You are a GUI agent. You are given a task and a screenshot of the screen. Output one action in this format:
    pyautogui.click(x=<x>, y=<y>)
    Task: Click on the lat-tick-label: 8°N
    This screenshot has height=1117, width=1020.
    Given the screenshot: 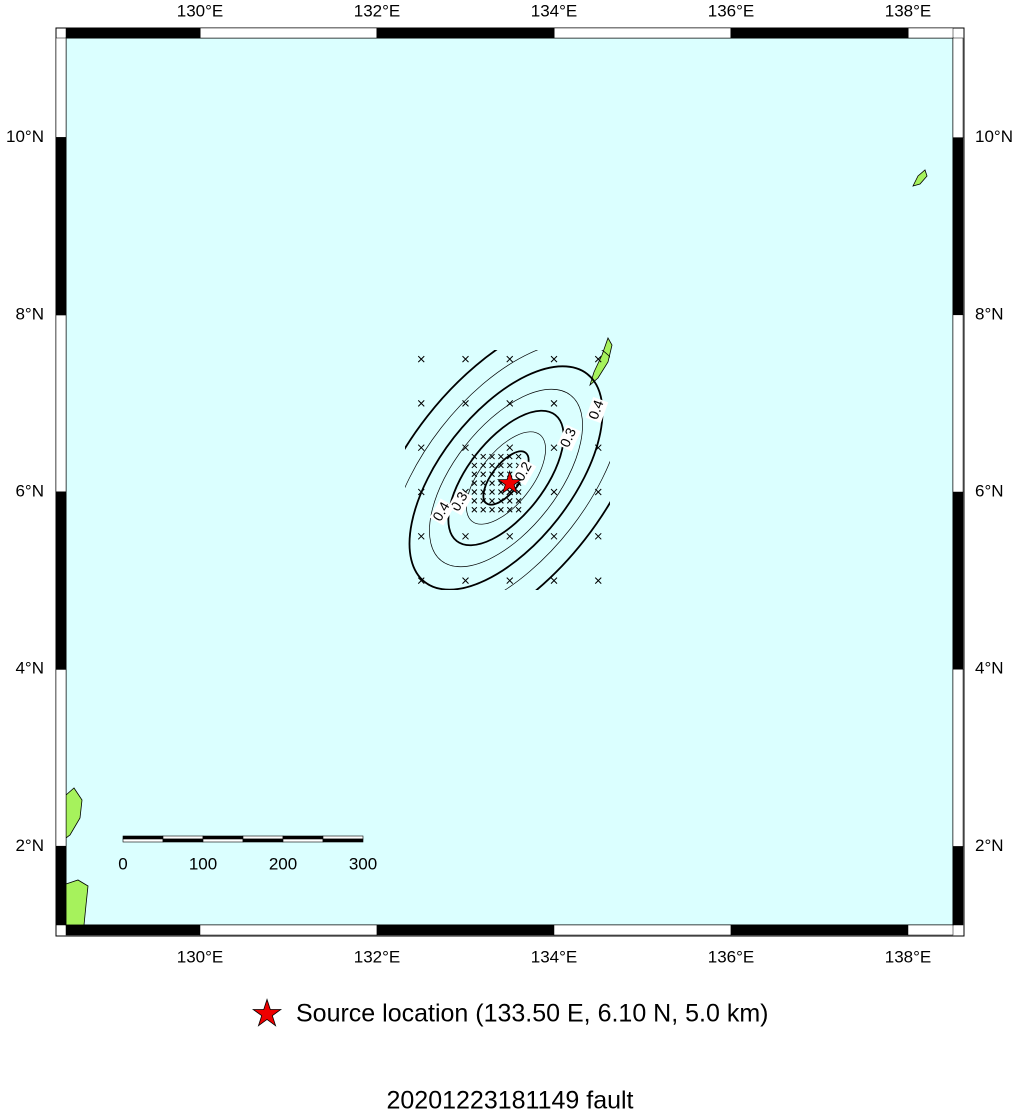 What is the action you would take?
    pyautogui.click(x=989, y=313)
    